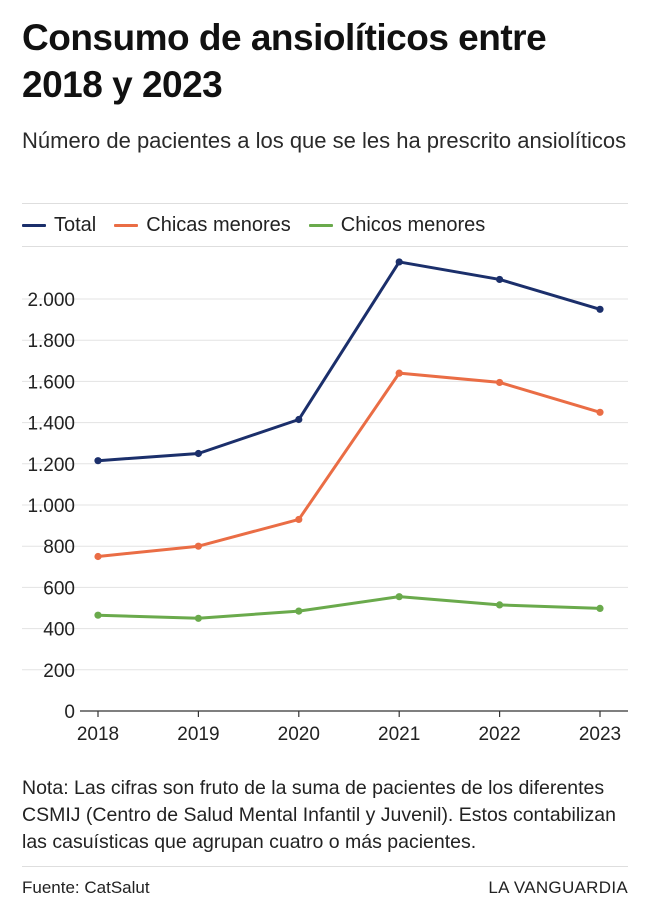 This screenshot has width=650, height=917. Describe the element at coordinates (51, 300) in the screenshot. I see `y-tick-label: 2.000` at that location.